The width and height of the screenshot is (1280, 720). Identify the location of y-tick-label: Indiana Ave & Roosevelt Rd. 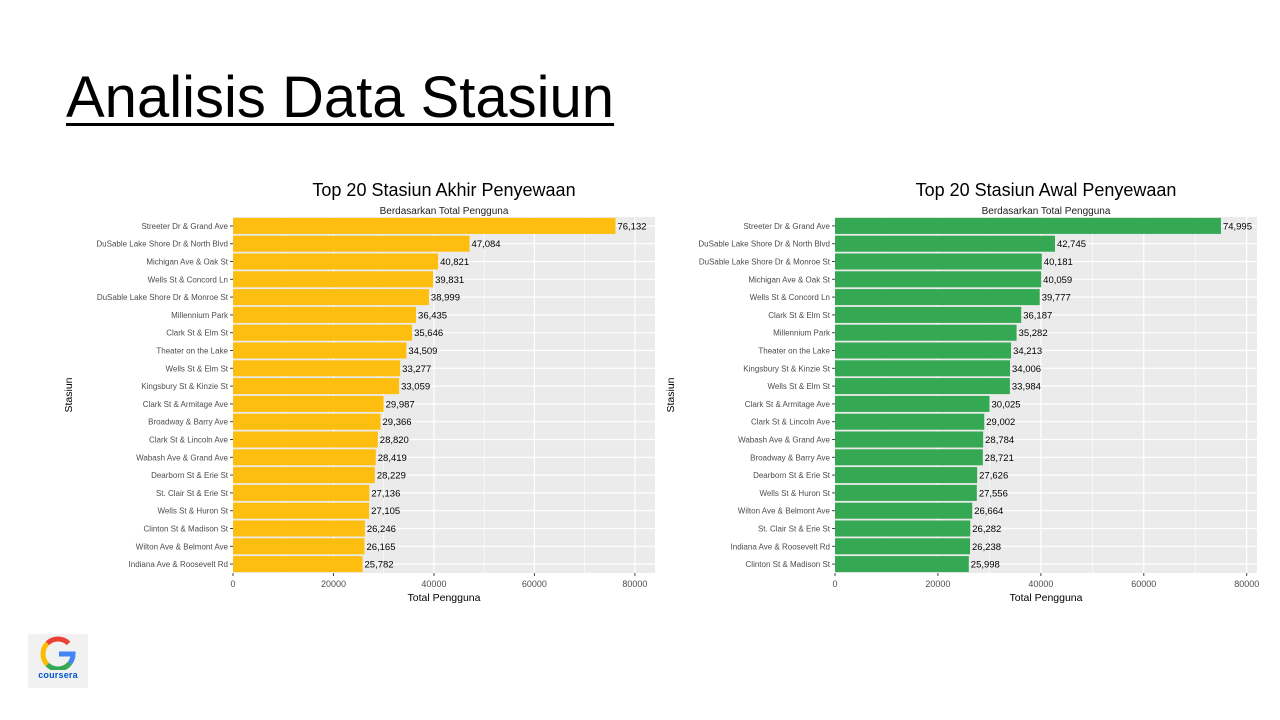
(780, 546).